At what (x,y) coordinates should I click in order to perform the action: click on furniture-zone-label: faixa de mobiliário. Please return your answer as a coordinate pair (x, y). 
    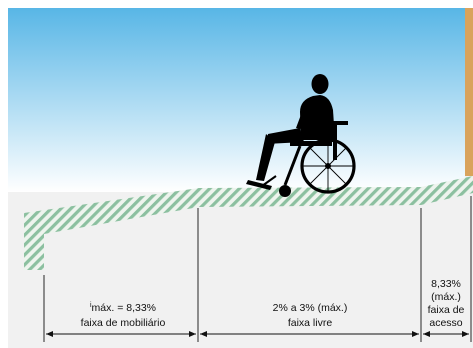
    Looking at the image, I should click on (123, 323).